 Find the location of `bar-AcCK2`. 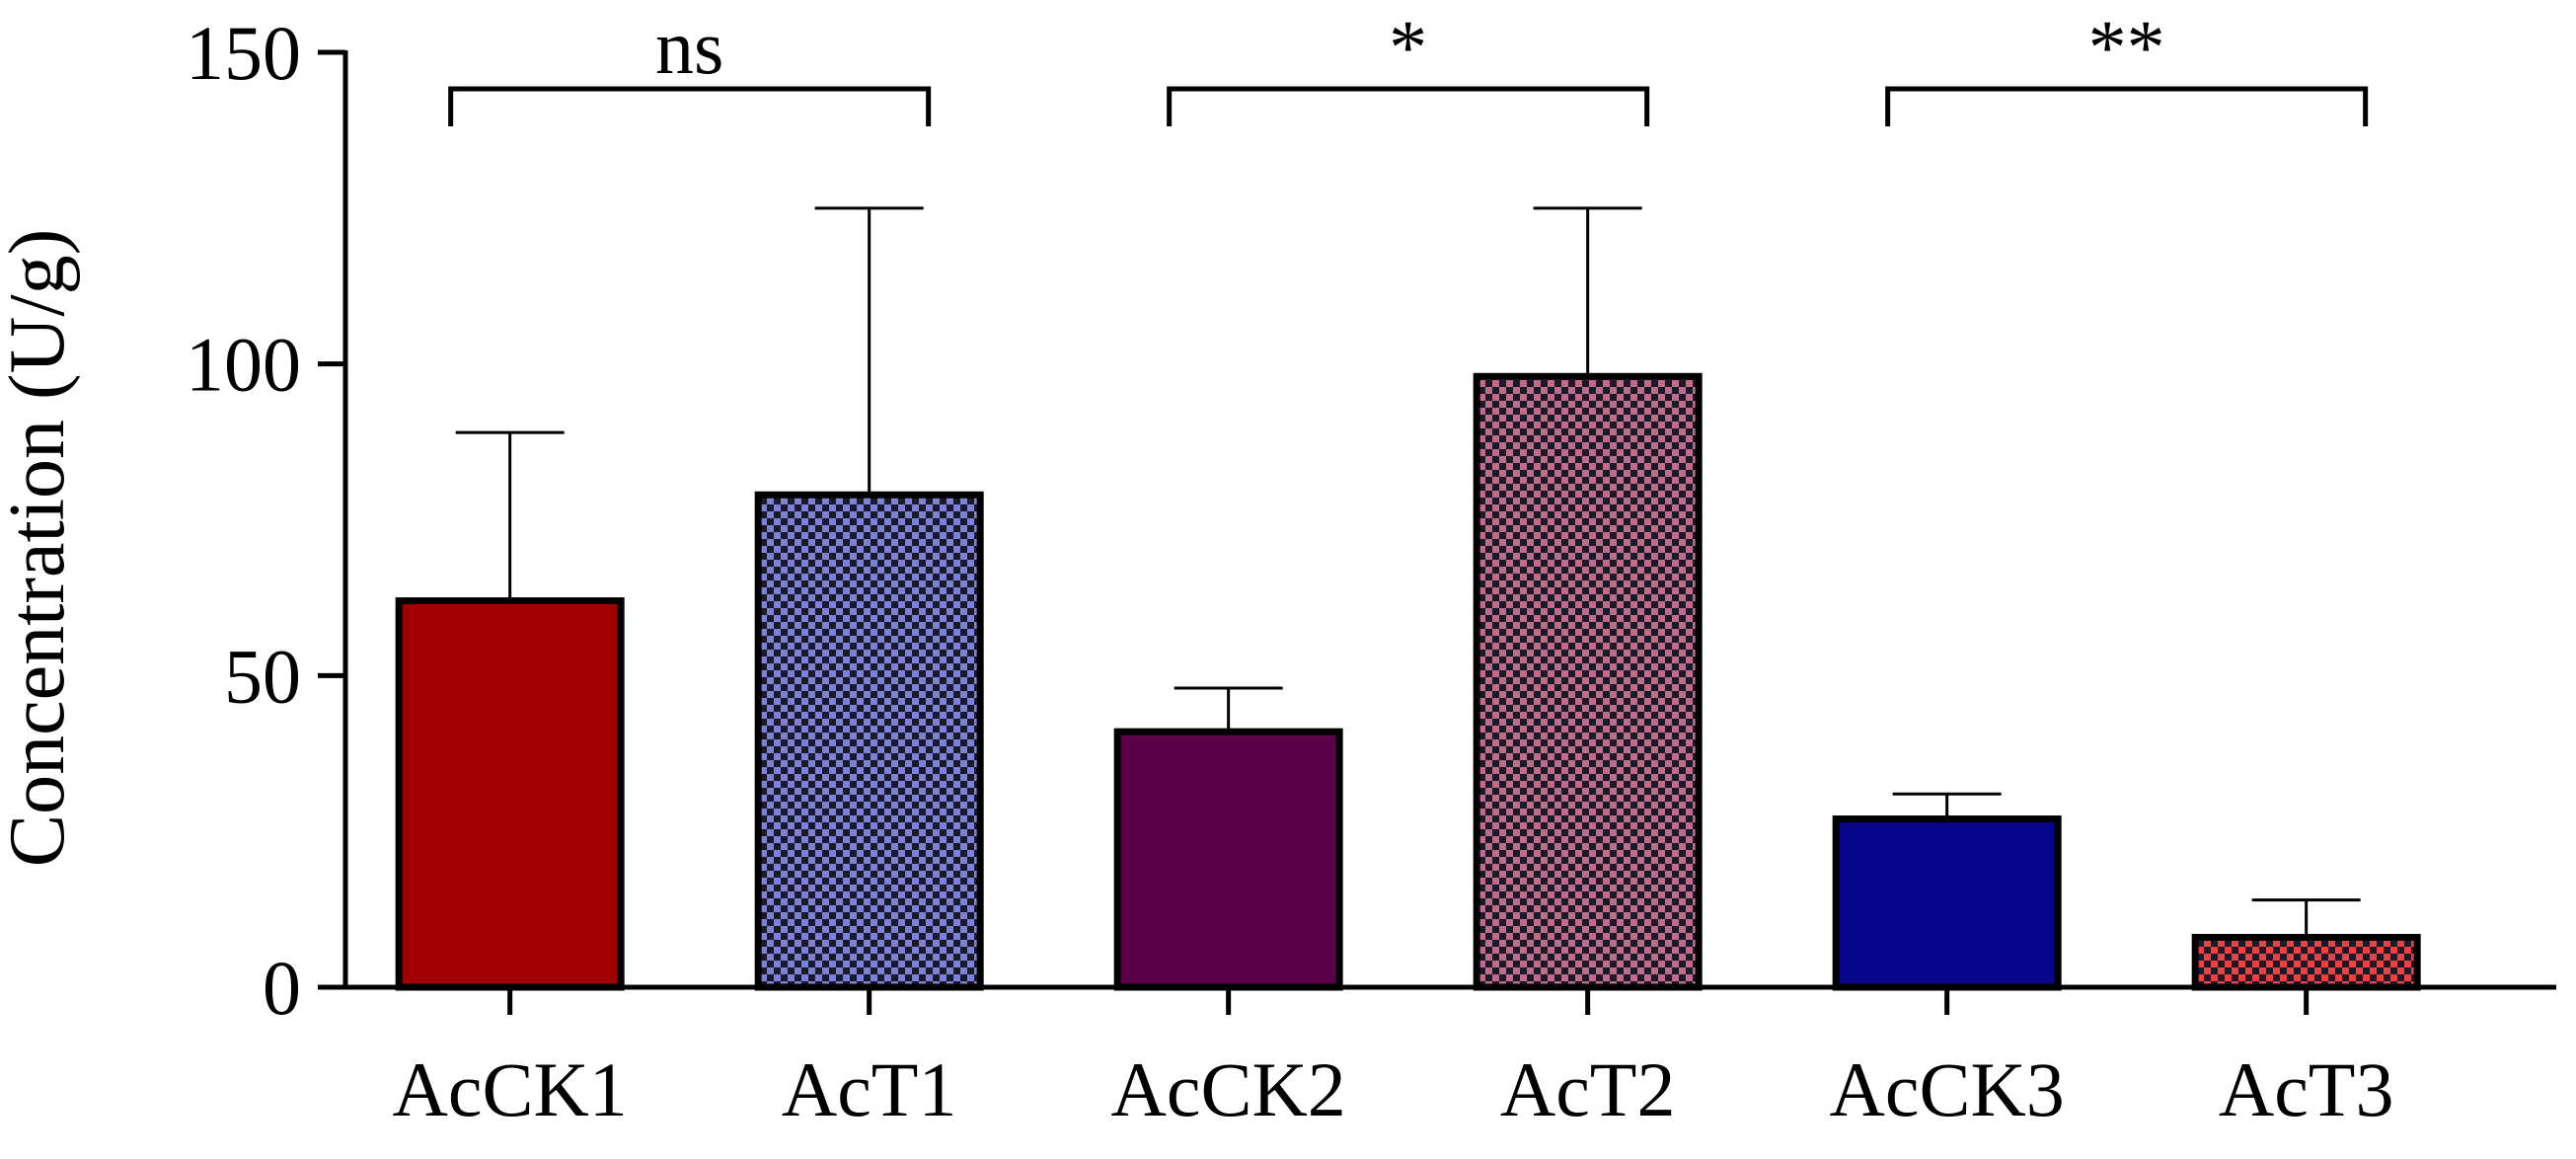

bar-AcCK2 is located at coordinates (1228, 859).